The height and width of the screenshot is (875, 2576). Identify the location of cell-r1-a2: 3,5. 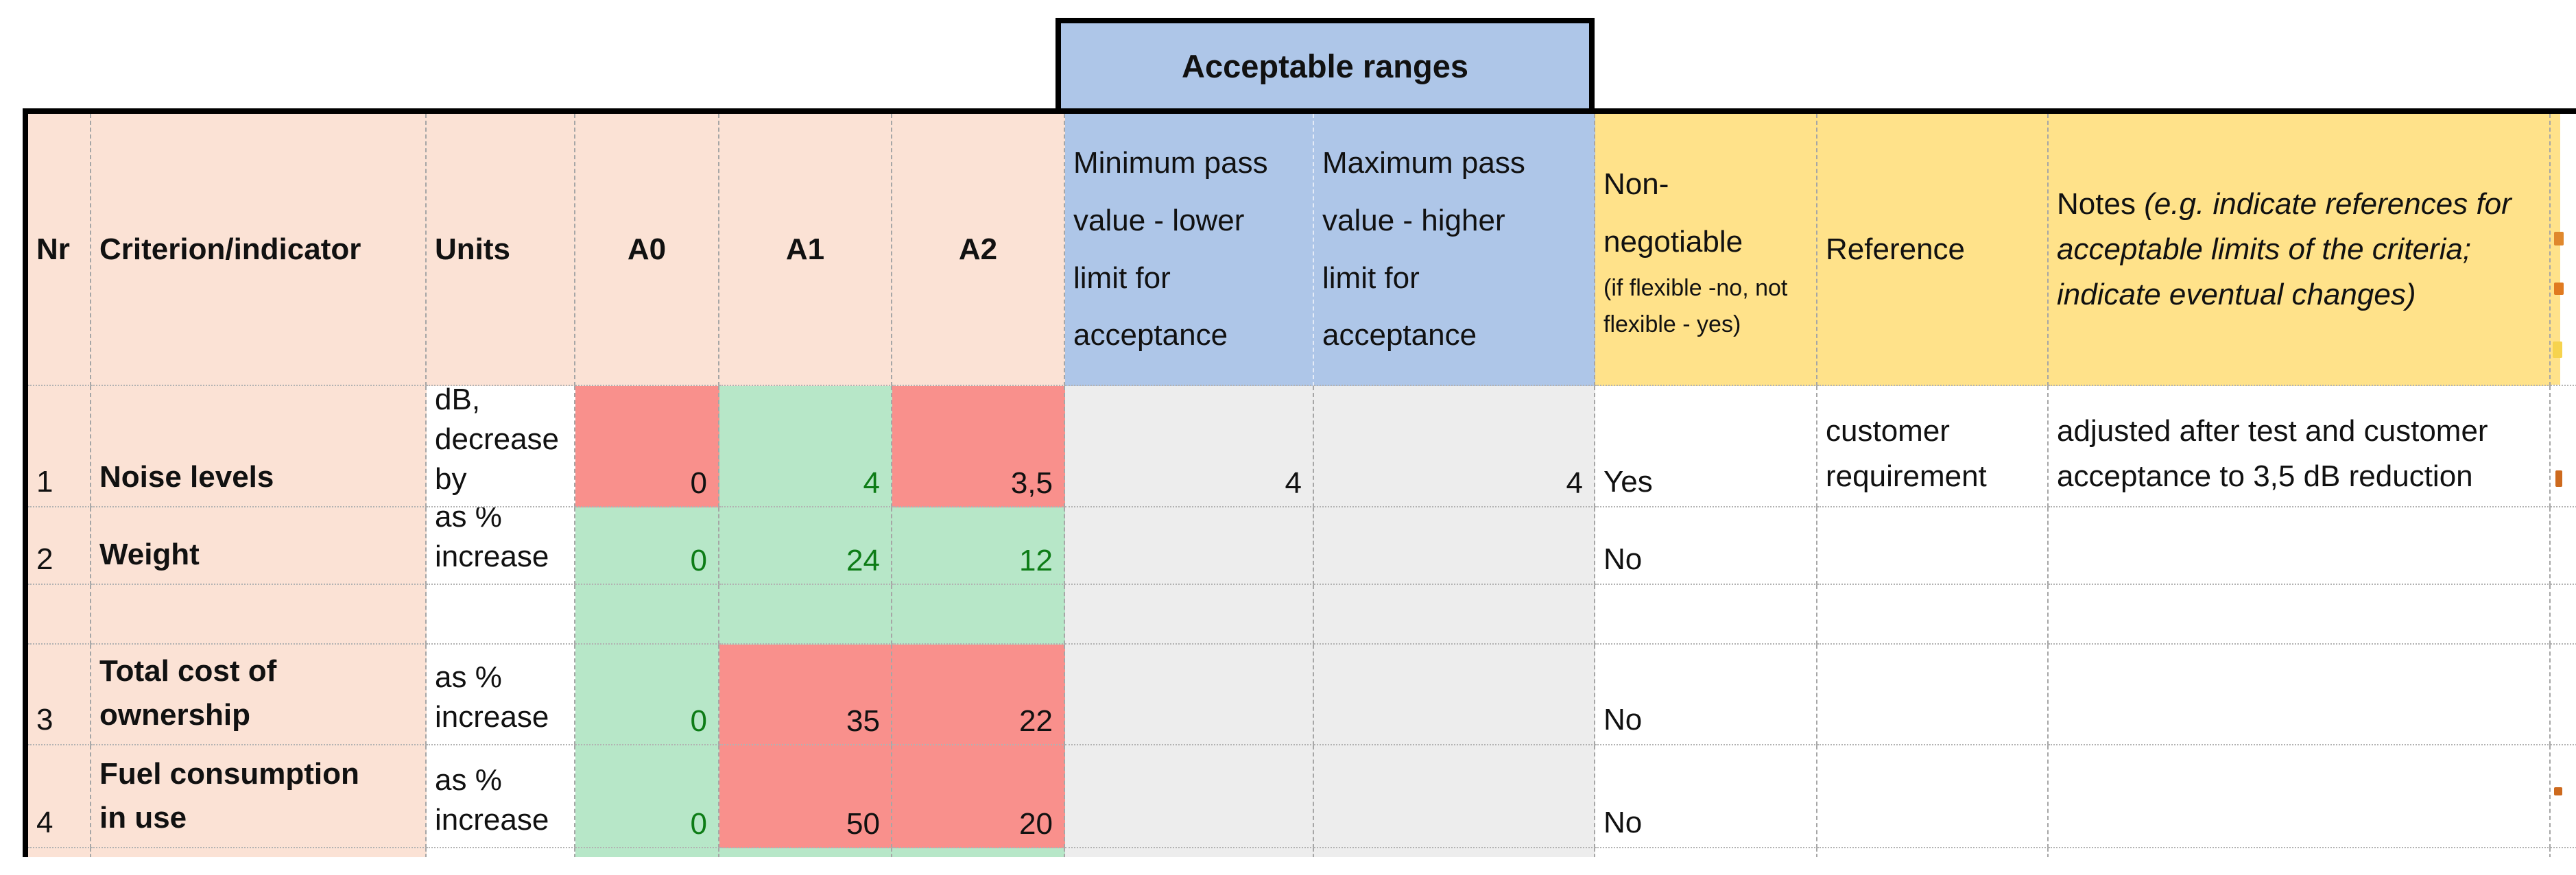
(978, 446).